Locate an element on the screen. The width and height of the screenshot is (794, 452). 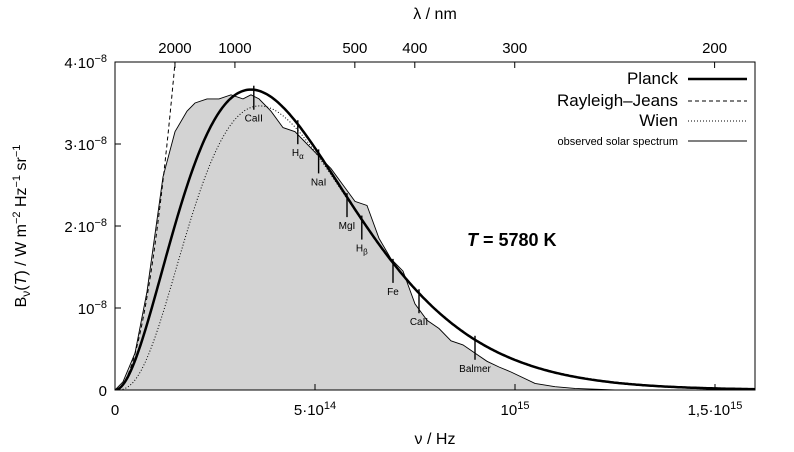
rayleigh-jeans-curve is located at coordinates (145, 226).